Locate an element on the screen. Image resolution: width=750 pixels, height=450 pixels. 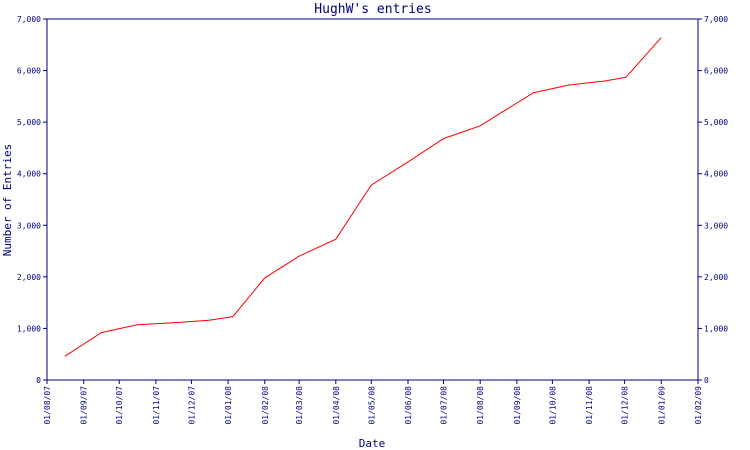
x-tick-label: 01/09/07 is located at coordinates (84, 405).